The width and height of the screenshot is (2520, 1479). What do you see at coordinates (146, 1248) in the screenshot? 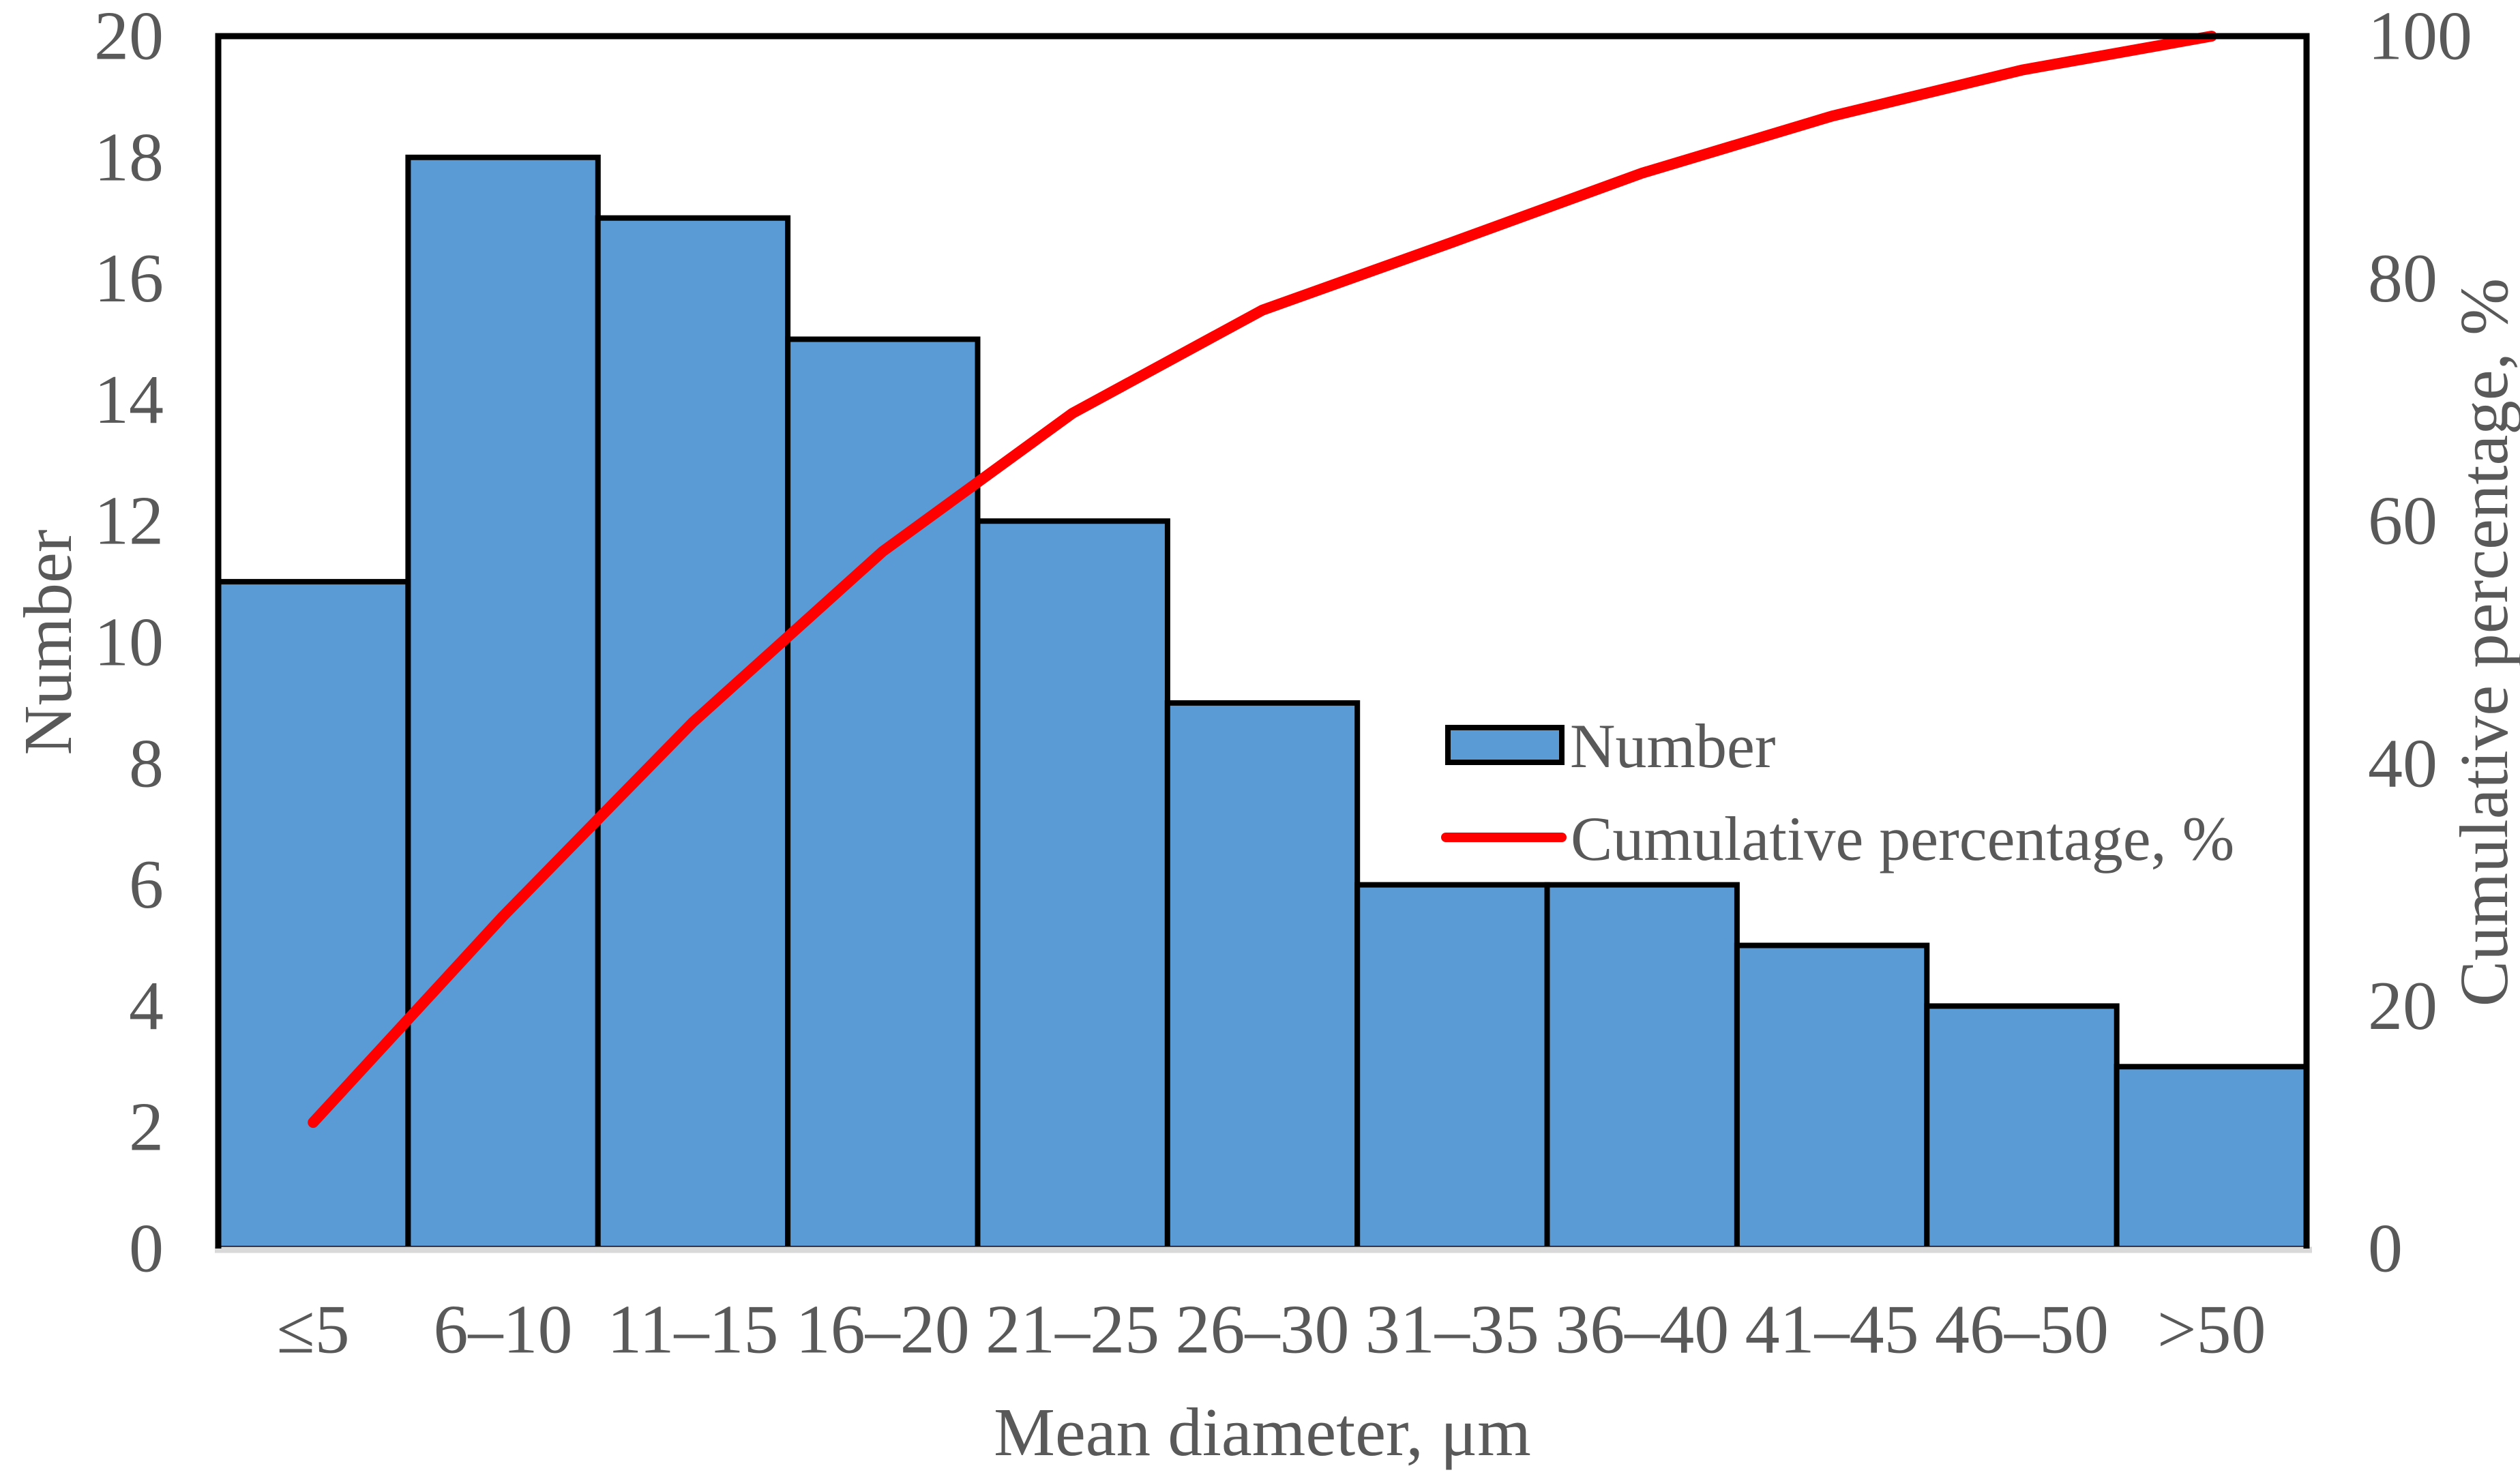
I see `left-y-tick-label: 0` at bounding box center [146, 1248].